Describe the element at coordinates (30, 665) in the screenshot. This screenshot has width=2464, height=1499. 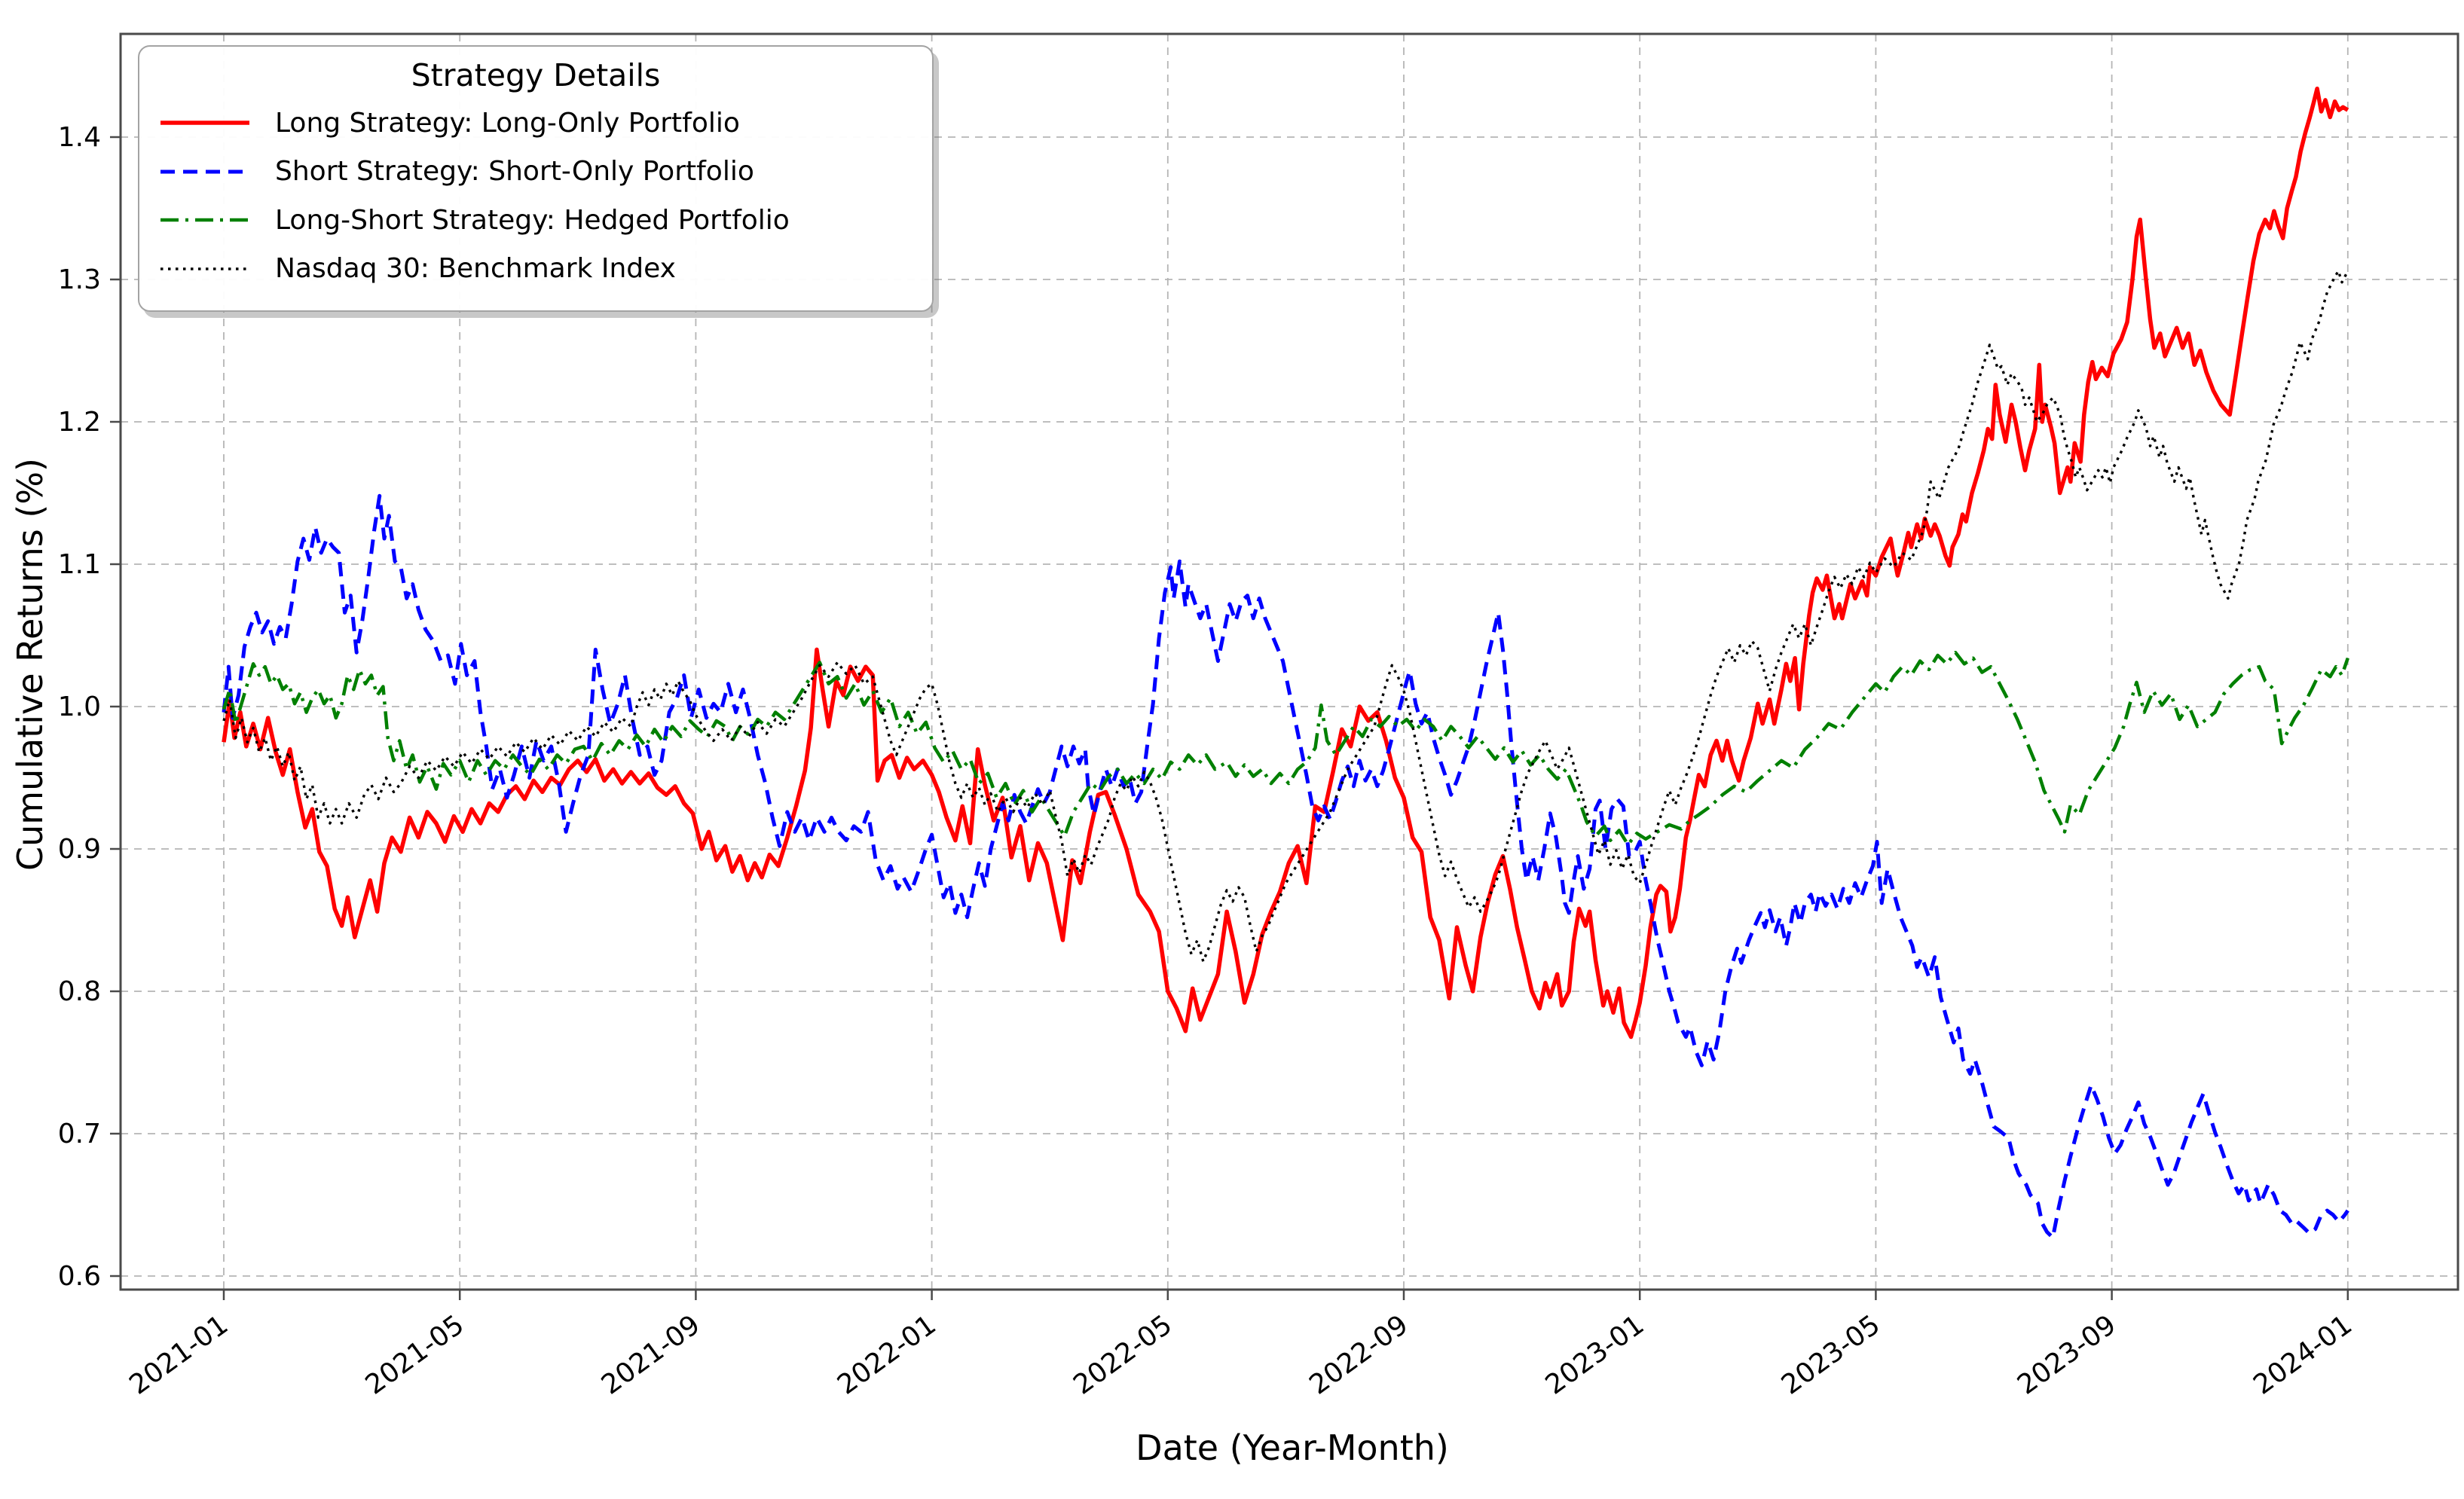
I see `y-axis-label: Cumulative Returns (%)` at that location.